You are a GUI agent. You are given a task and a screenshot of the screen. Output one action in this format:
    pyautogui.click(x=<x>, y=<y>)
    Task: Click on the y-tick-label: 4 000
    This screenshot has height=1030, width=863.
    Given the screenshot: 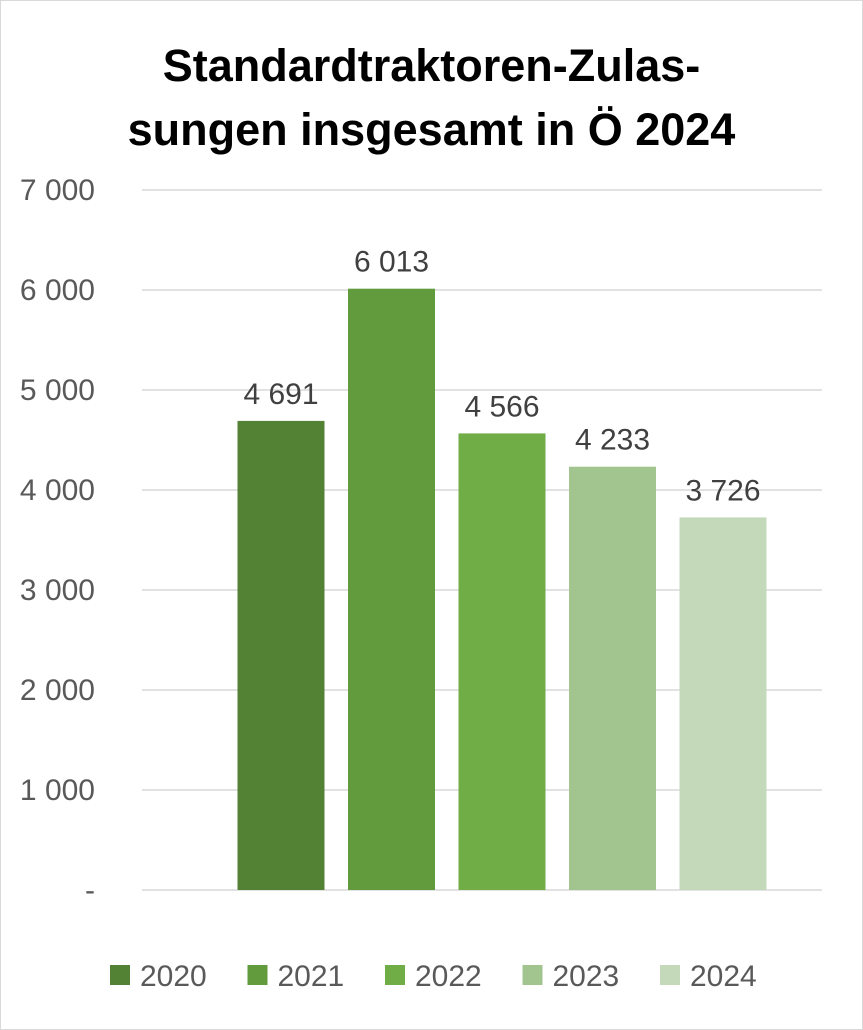 What is the action you would take?
    pyautogui.click(x=57, y=490)
    